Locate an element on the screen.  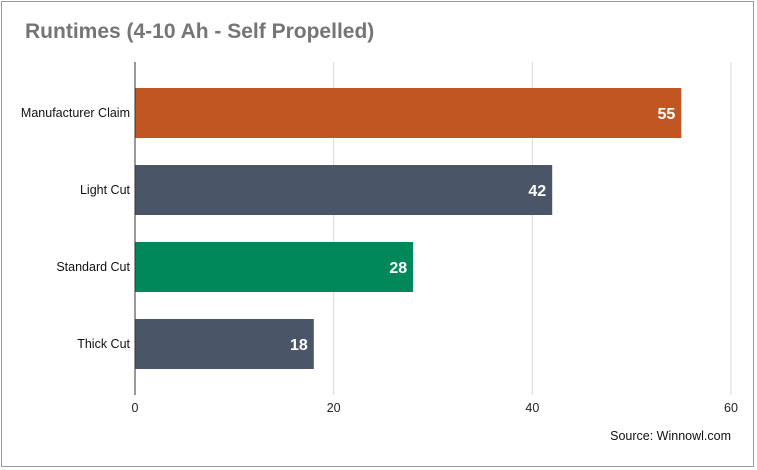
bar-manufacturer-claim is located at coordinates (408, 113).